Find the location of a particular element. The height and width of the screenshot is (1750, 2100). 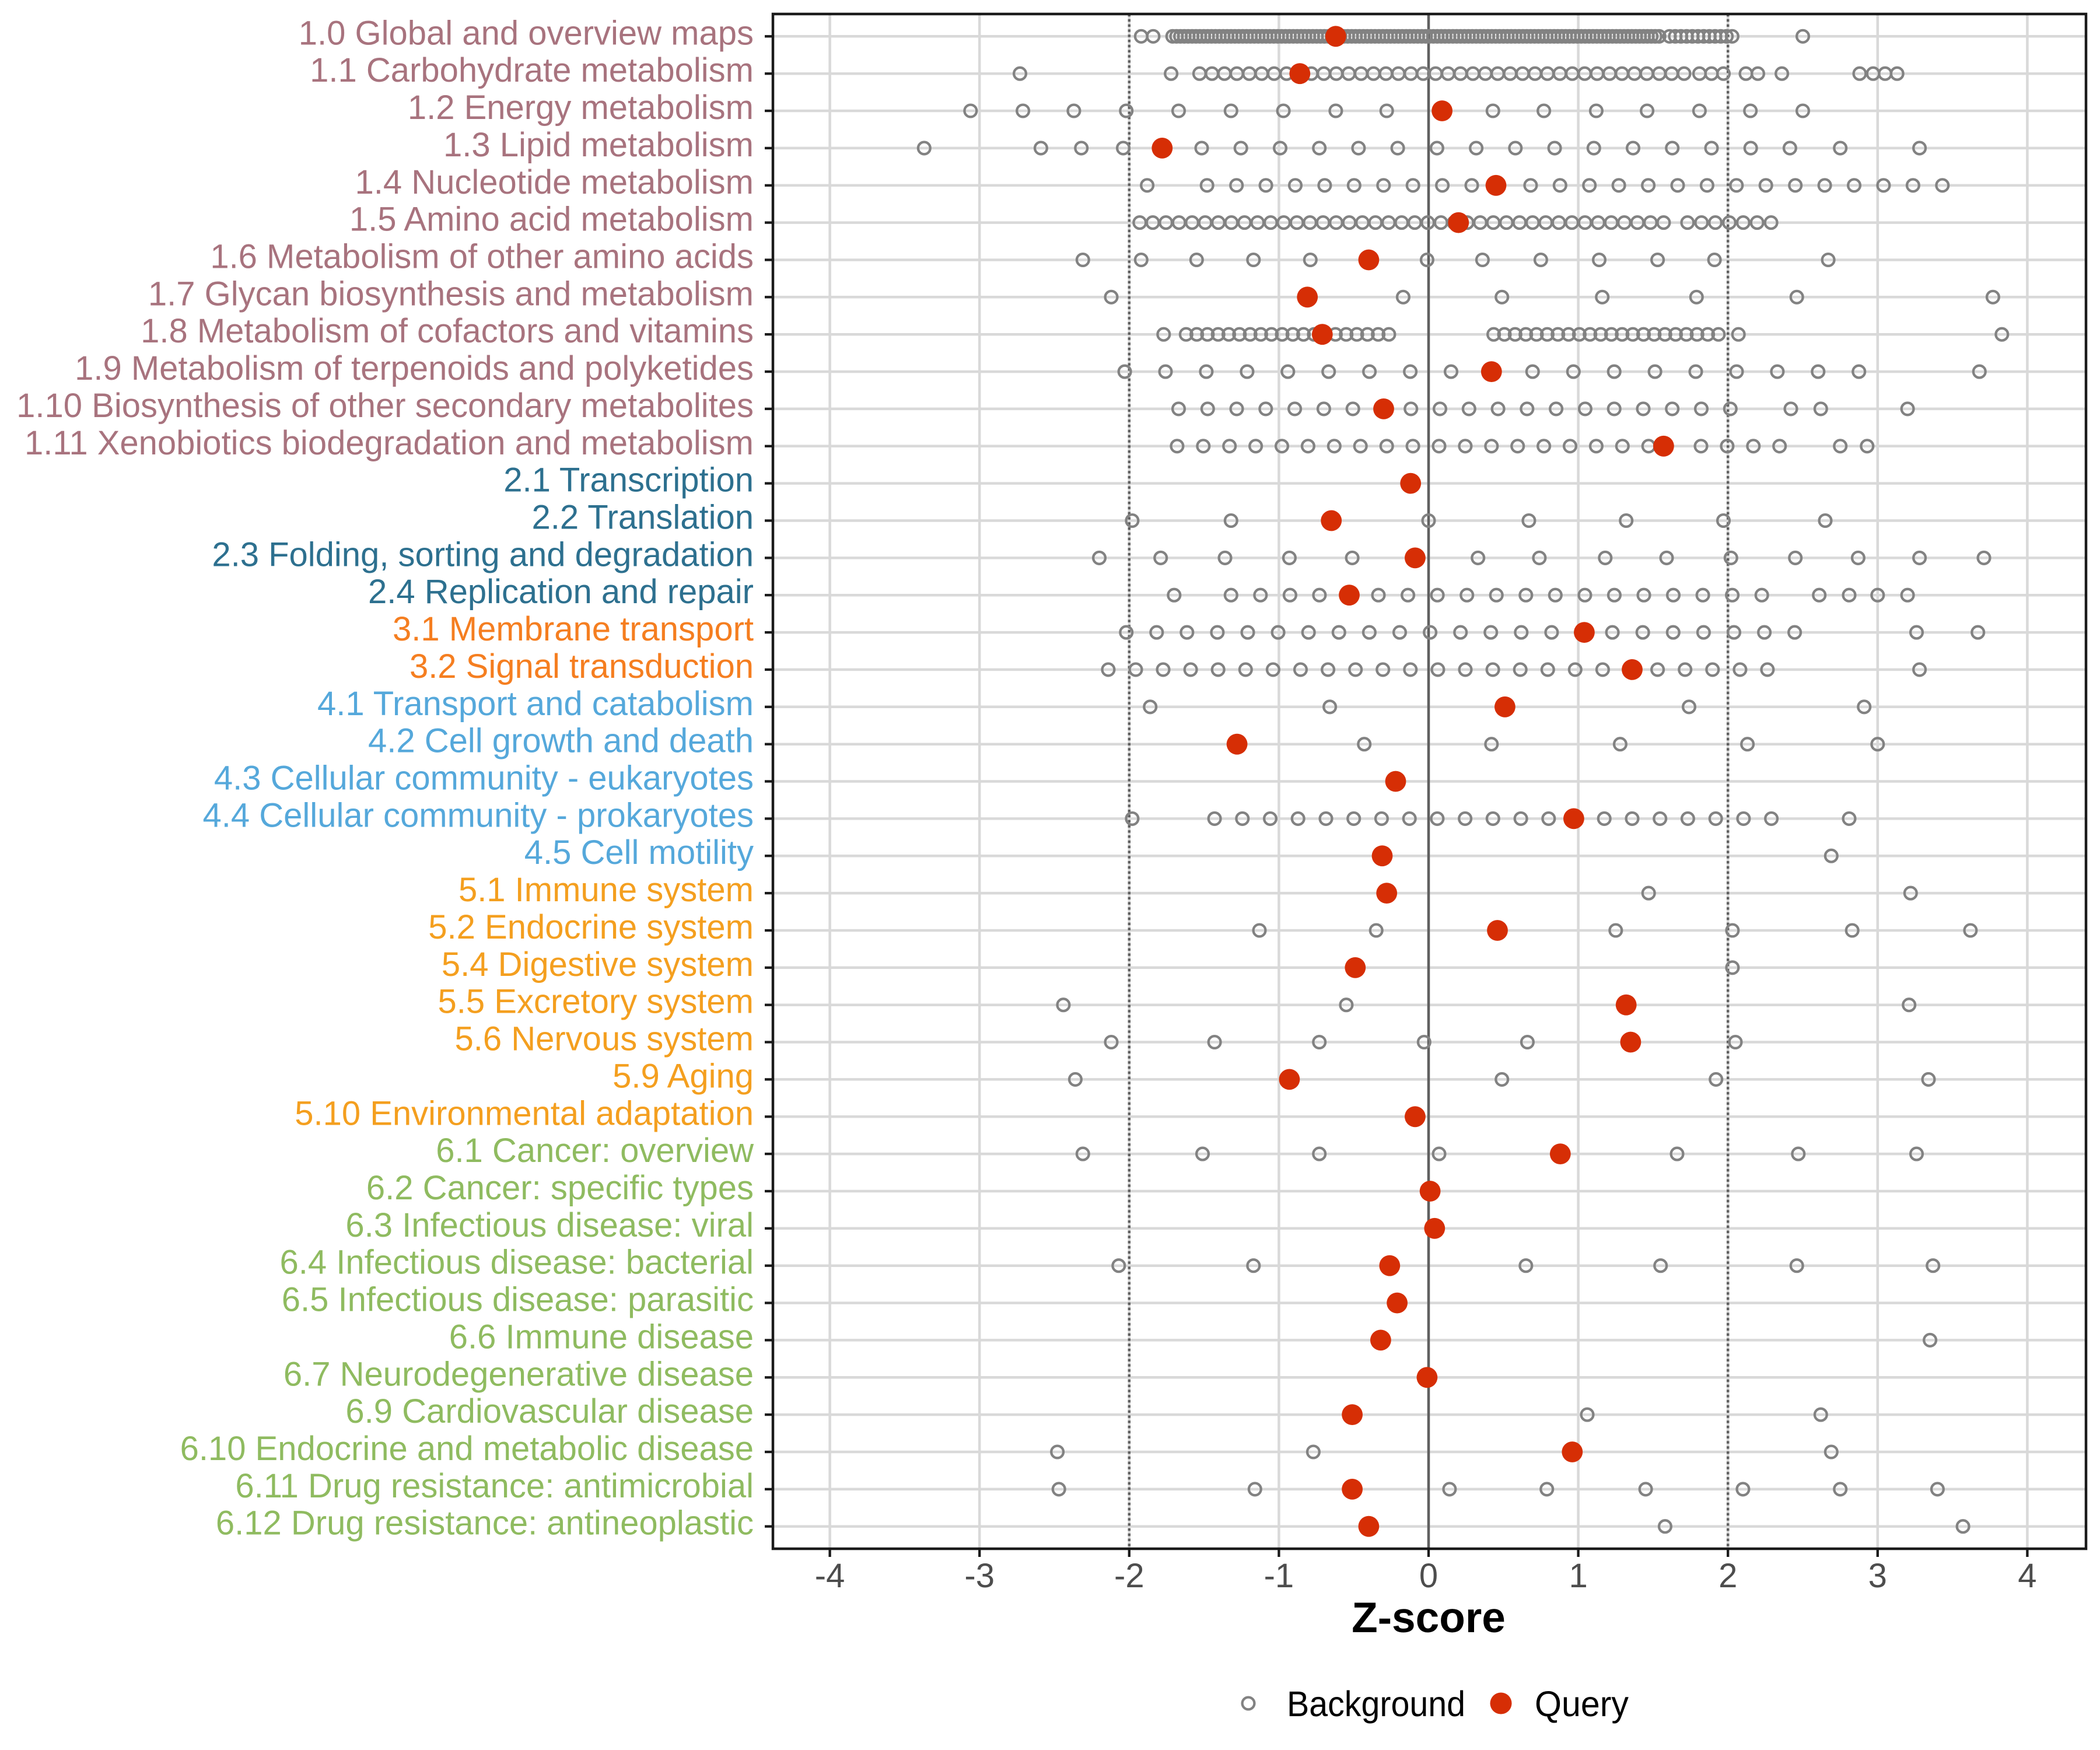

svg-text:6.11 Drug resistance: antimicr: 6.11 Drug resistance: antimicrobial is located at coordinates (494, 1486).